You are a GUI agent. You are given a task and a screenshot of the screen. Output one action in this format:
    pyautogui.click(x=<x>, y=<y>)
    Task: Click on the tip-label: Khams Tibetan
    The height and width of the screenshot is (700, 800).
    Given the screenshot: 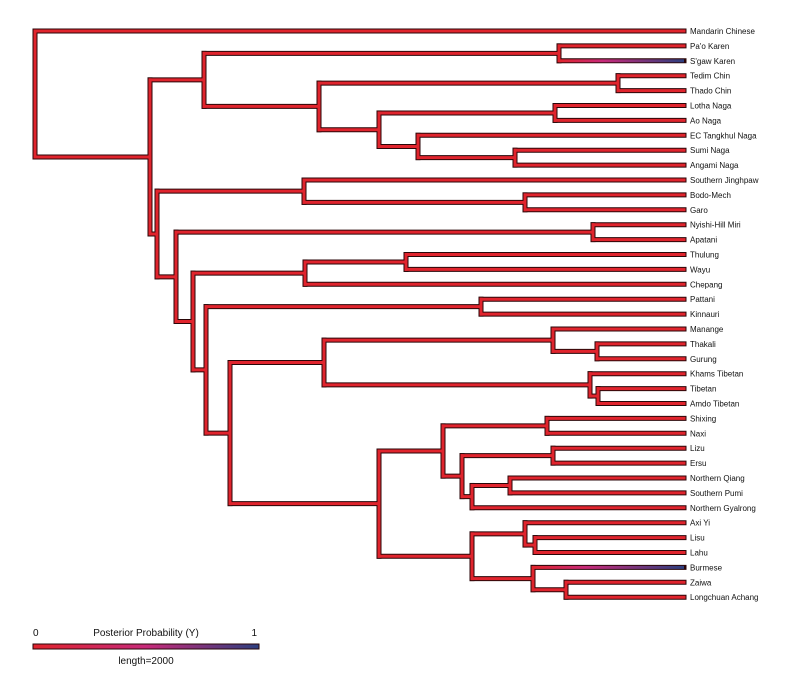 What is the action you would take?
    pyautogui.click(x=716, y=374)
    